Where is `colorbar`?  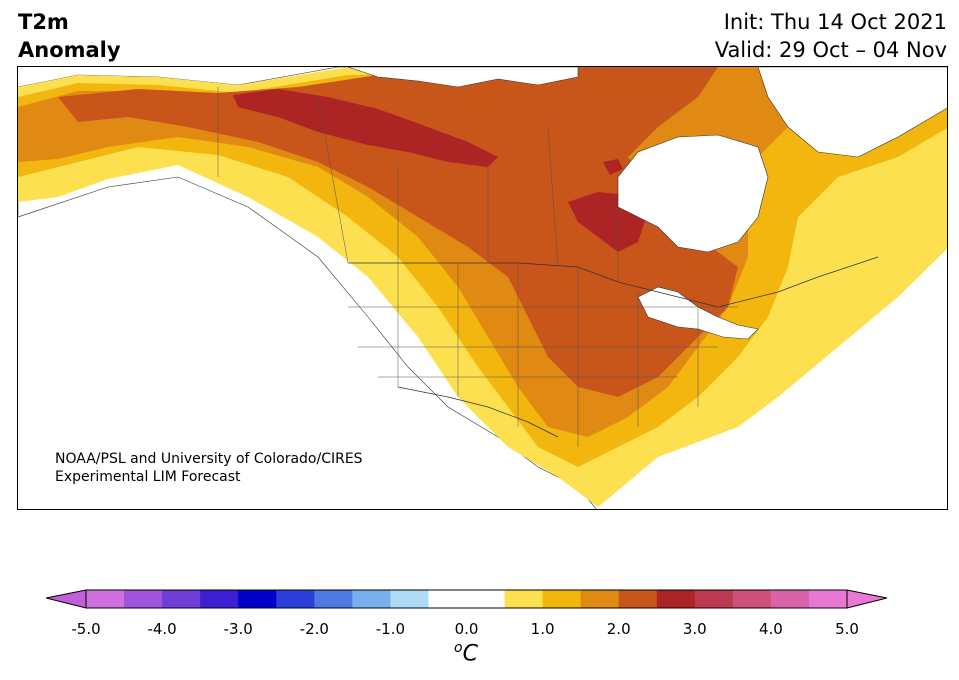
colorbar is located at coordinates (467, 599).